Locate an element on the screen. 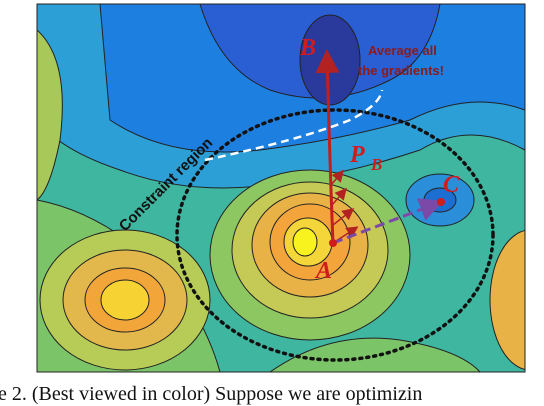 The height and width of the screenshot is (406, 544). annotation: the gradients! is located at coordinates (401, 70).